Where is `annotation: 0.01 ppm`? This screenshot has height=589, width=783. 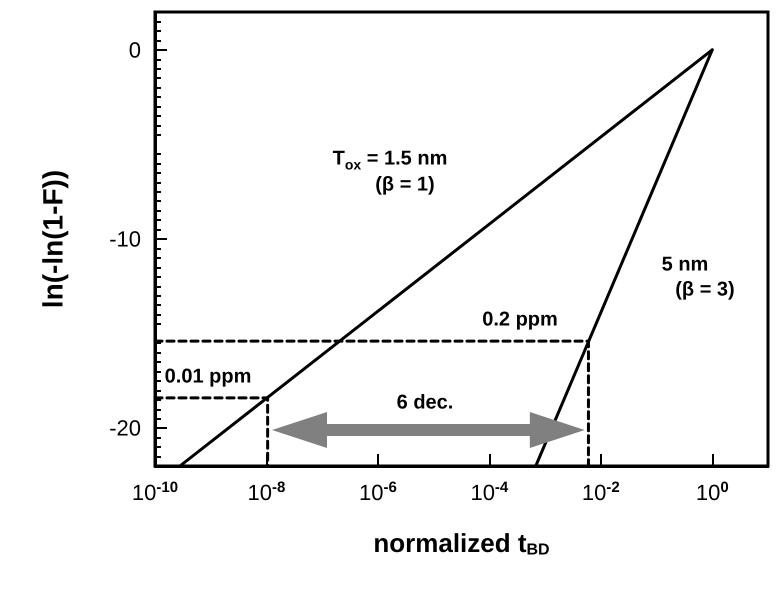 annotation: 0.01 ppm is located at coordinates (208, 377).